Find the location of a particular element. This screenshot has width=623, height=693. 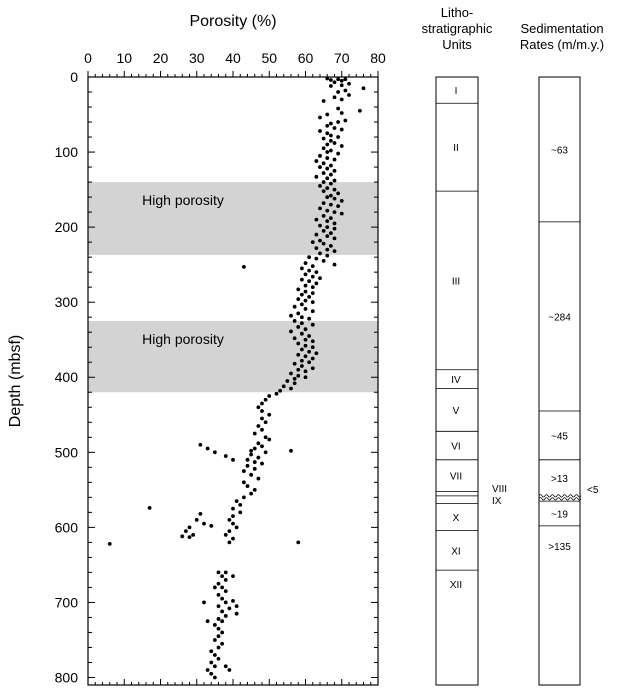

y-tick-label: 500 is located at coordinates (67, 452).